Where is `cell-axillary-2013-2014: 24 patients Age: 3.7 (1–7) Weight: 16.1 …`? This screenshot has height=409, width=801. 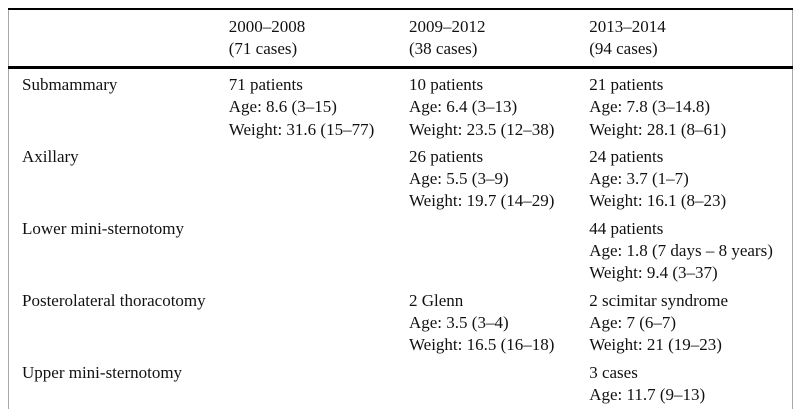 cell-axillary-2013-2014: 24 patients Age: 3.7 (1–7) Weight: 16.1 … is located at coordinates (690, 177).